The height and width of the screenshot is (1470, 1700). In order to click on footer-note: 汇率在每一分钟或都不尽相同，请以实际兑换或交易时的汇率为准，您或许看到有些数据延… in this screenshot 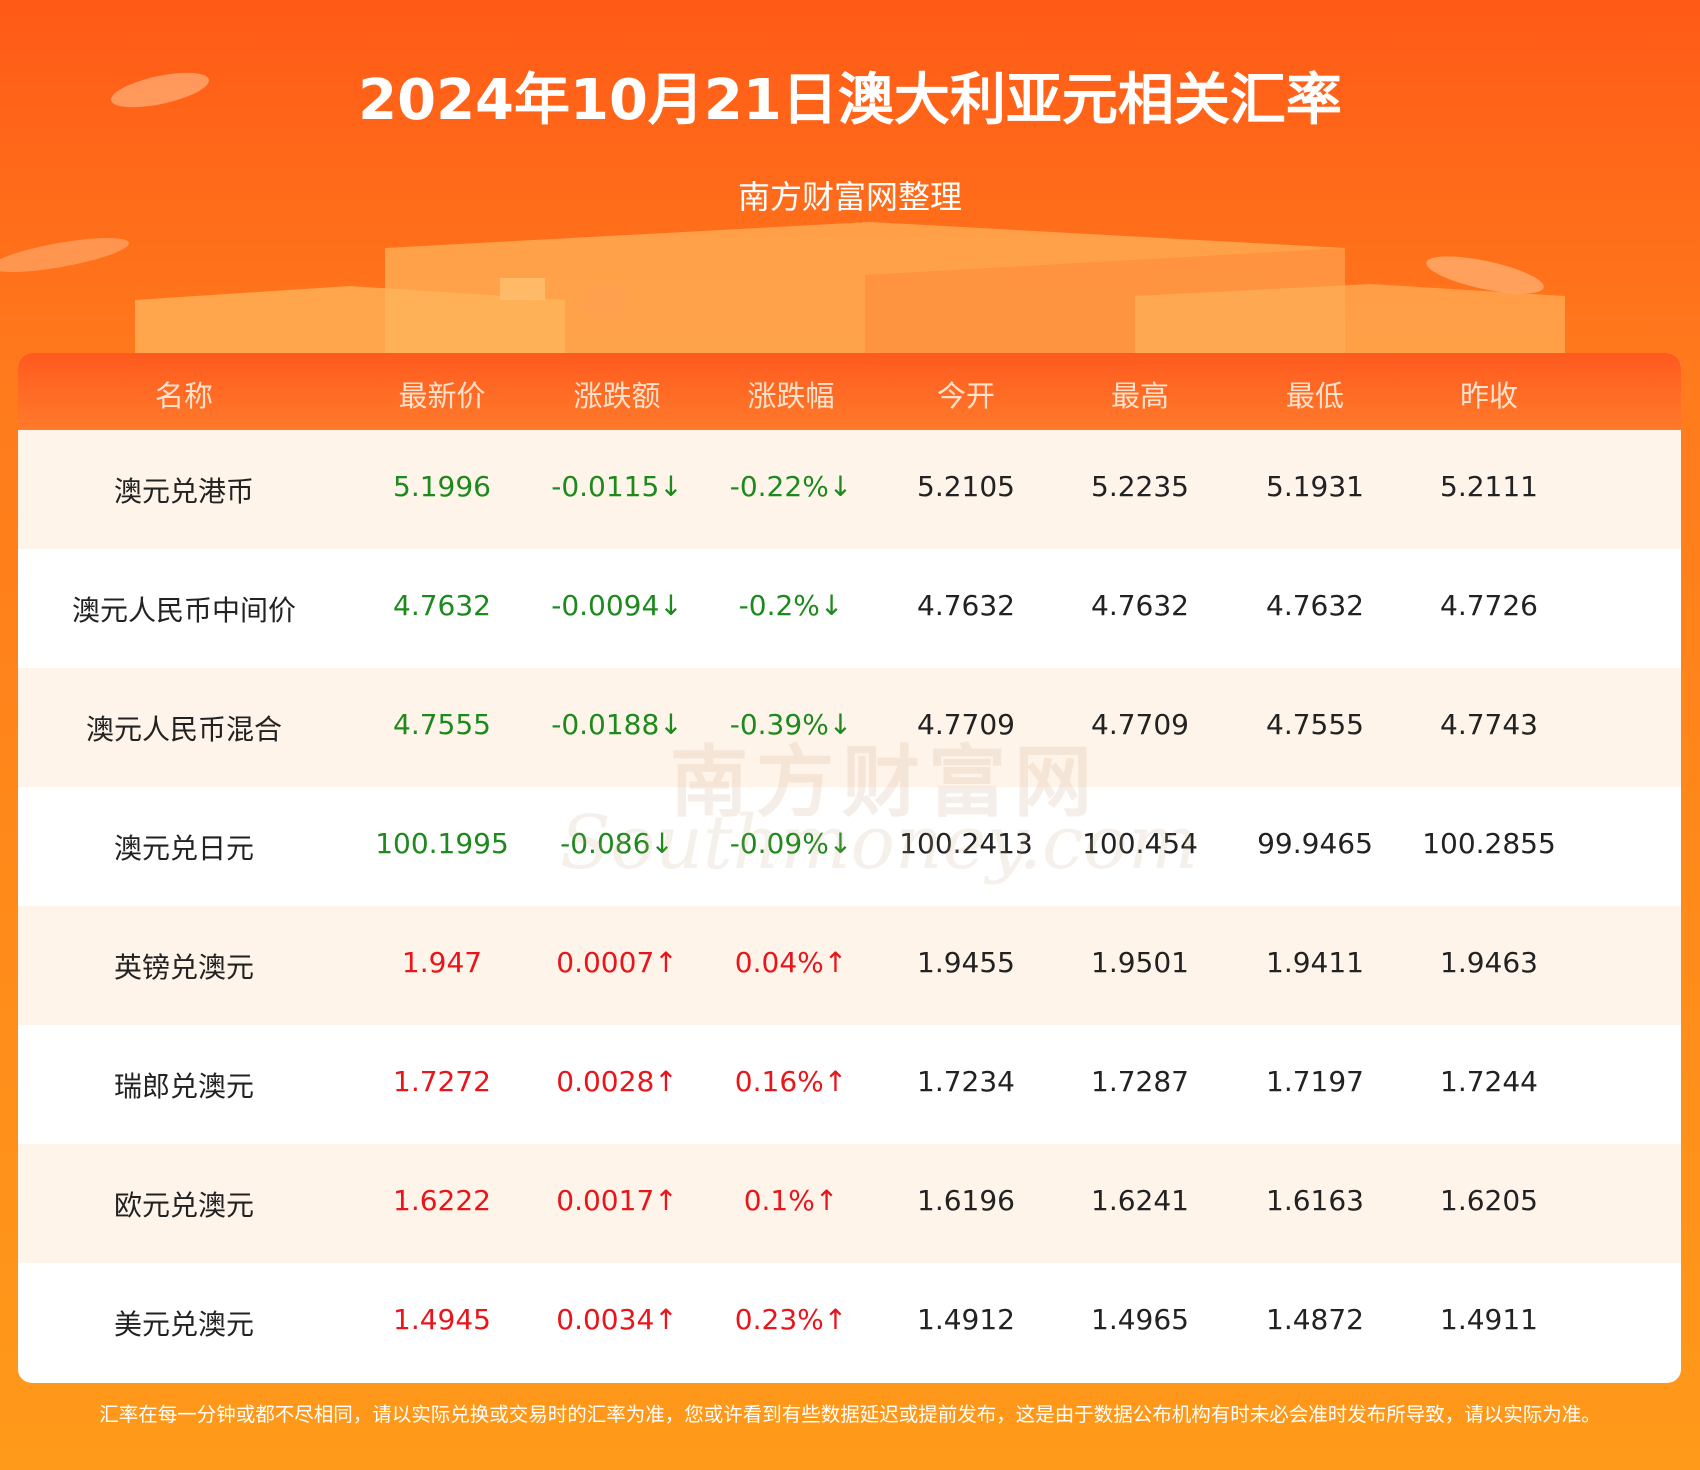, I will do `click(850, 1414)`.